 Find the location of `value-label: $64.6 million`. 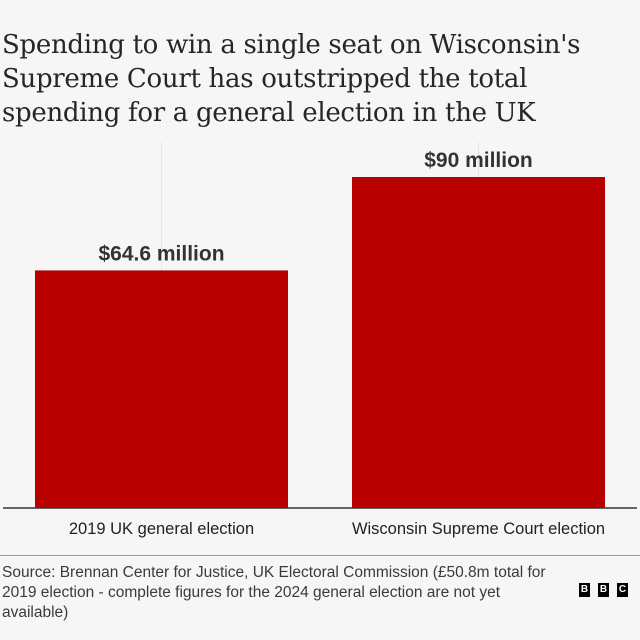

value-label: $64.6 million is located at coordinates (161, 253).